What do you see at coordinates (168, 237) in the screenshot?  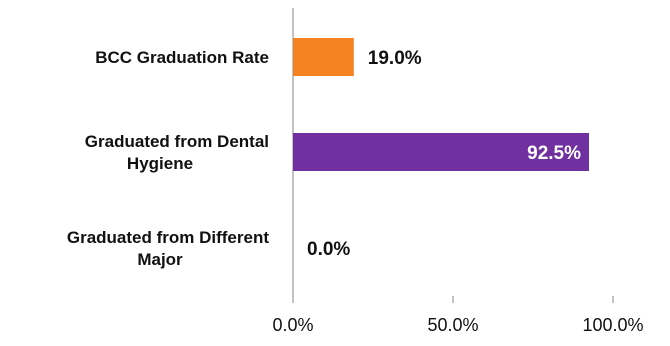 I see `category-label-line: Graduated from Different` at bounding box center [168, 237].